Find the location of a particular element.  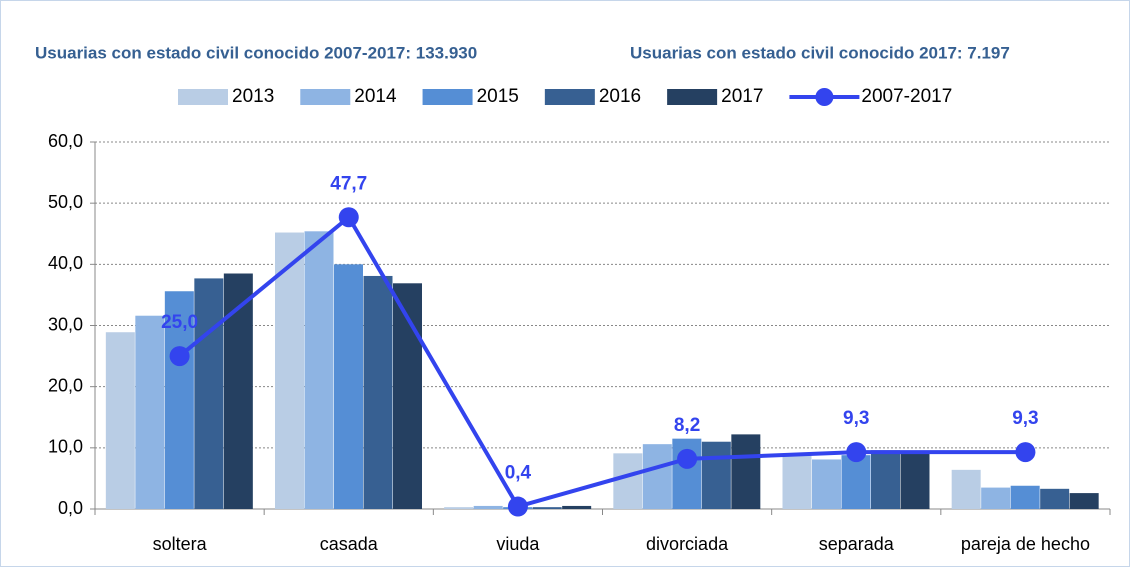

y-tick-label: 0,0 is located at coordinates (70, 508).